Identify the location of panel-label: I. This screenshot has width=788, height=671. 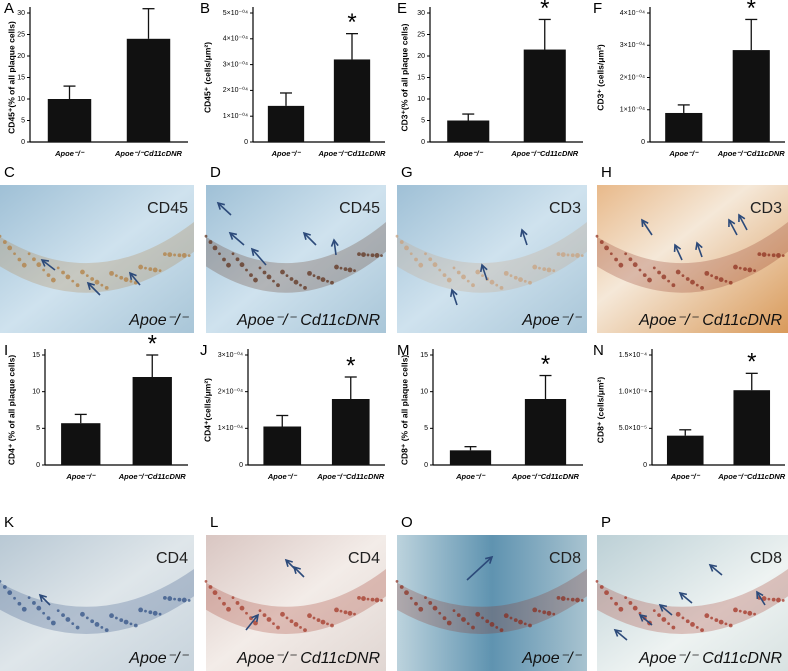
(6, 350).